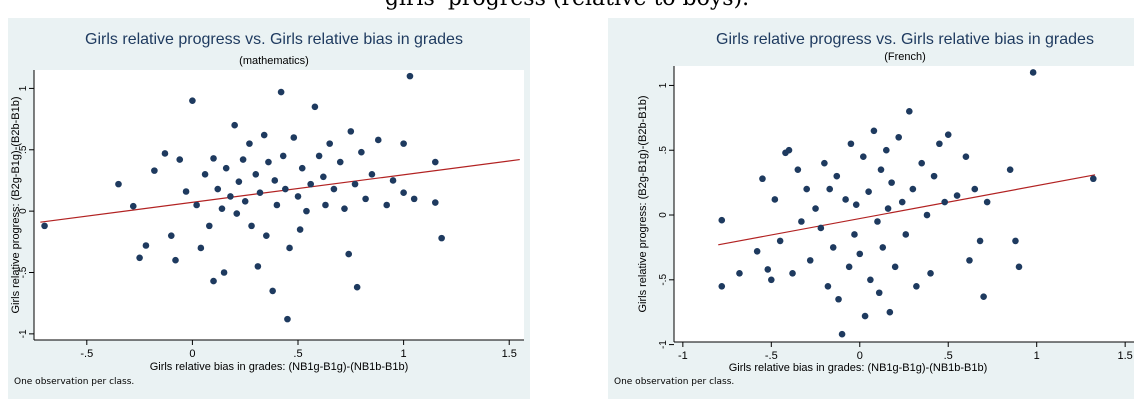 This screenshot has height=399, width=1134. What do you see at coordinates (683, 356) in the screenshot?
I see `x-tick-label: -1` at bounding box center [683, 356].